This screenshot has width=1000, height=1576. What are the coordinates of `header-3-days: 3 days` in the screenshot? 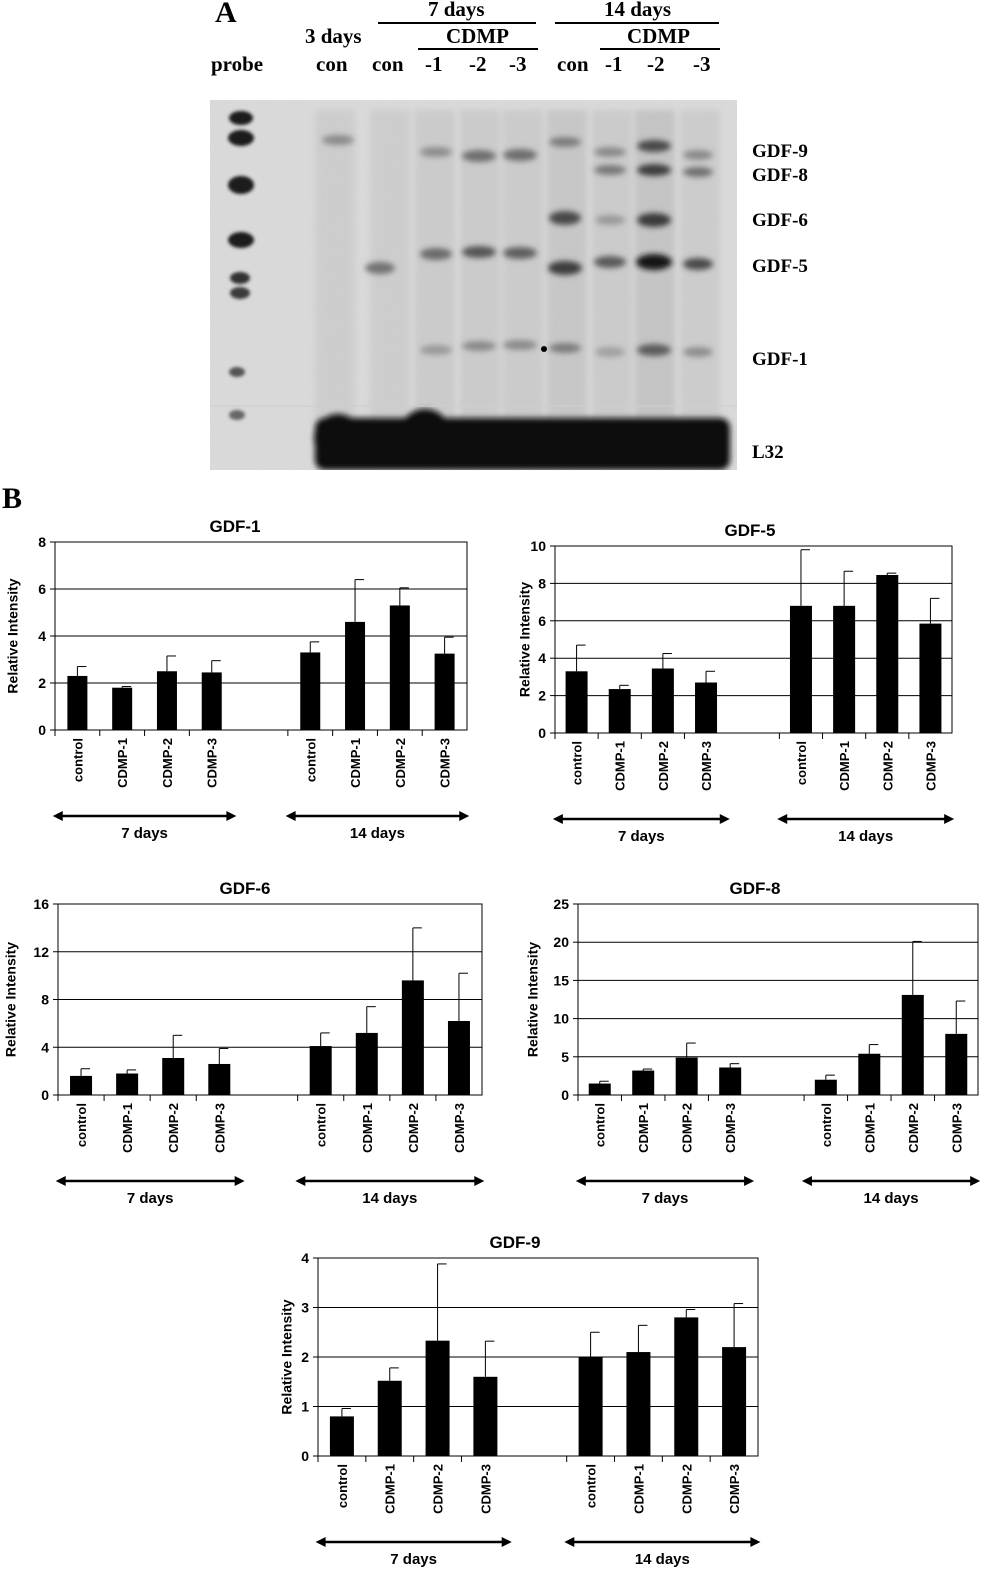 It's located at (333, 36).